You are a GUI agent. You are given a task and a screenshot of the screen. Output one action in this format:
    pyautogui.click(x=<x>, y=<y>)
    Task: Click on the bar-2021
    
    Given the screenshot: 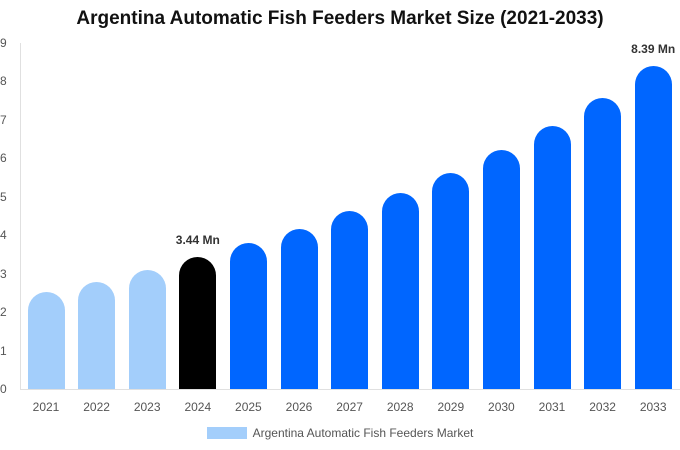 What is the action you would take?
    pyautogui.click(x=46, y=340)
    